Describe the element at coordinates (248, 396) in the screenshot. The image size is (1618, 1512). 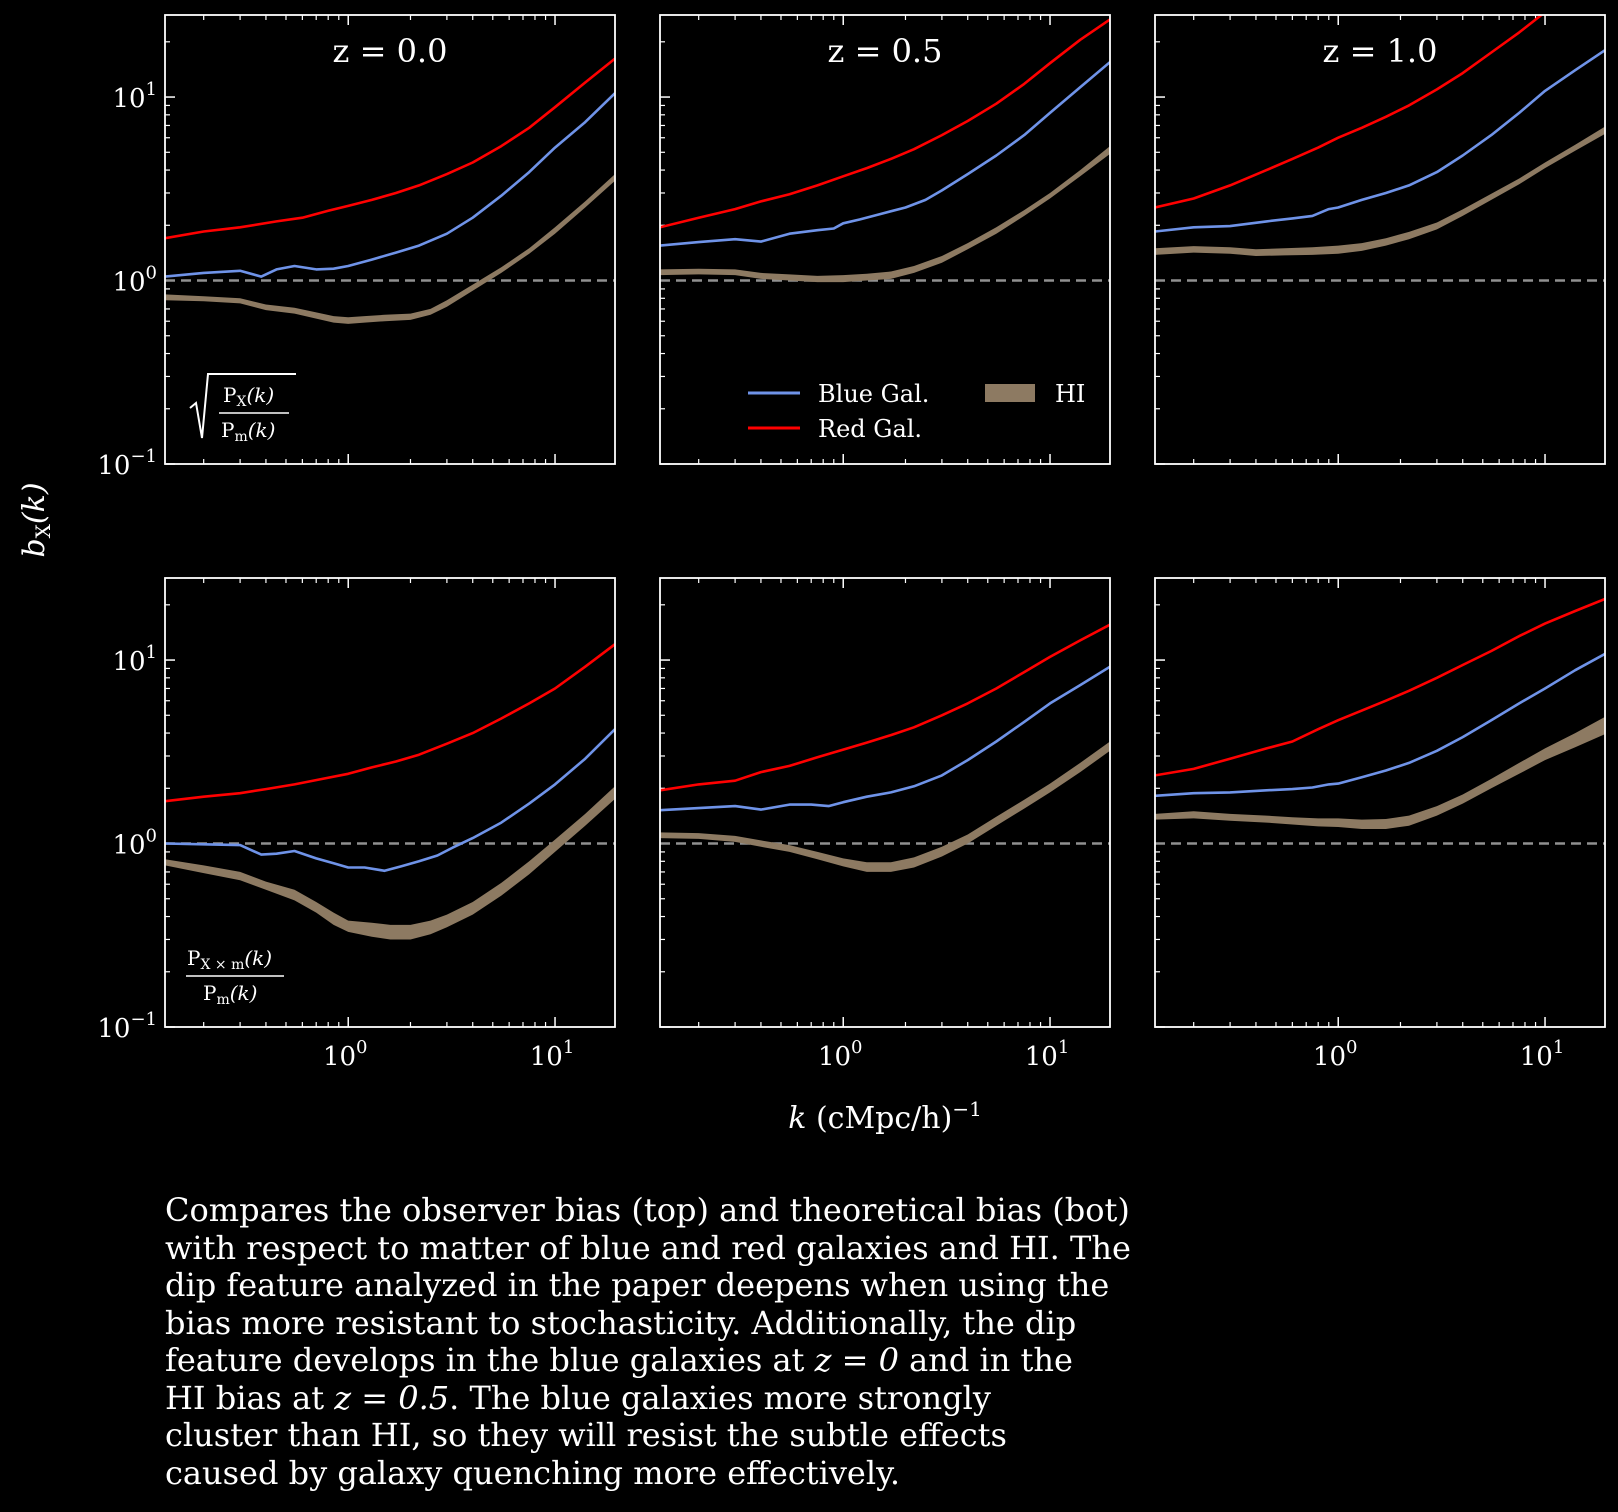
I see `row-label-top-numerator: PX(k)` at that location.